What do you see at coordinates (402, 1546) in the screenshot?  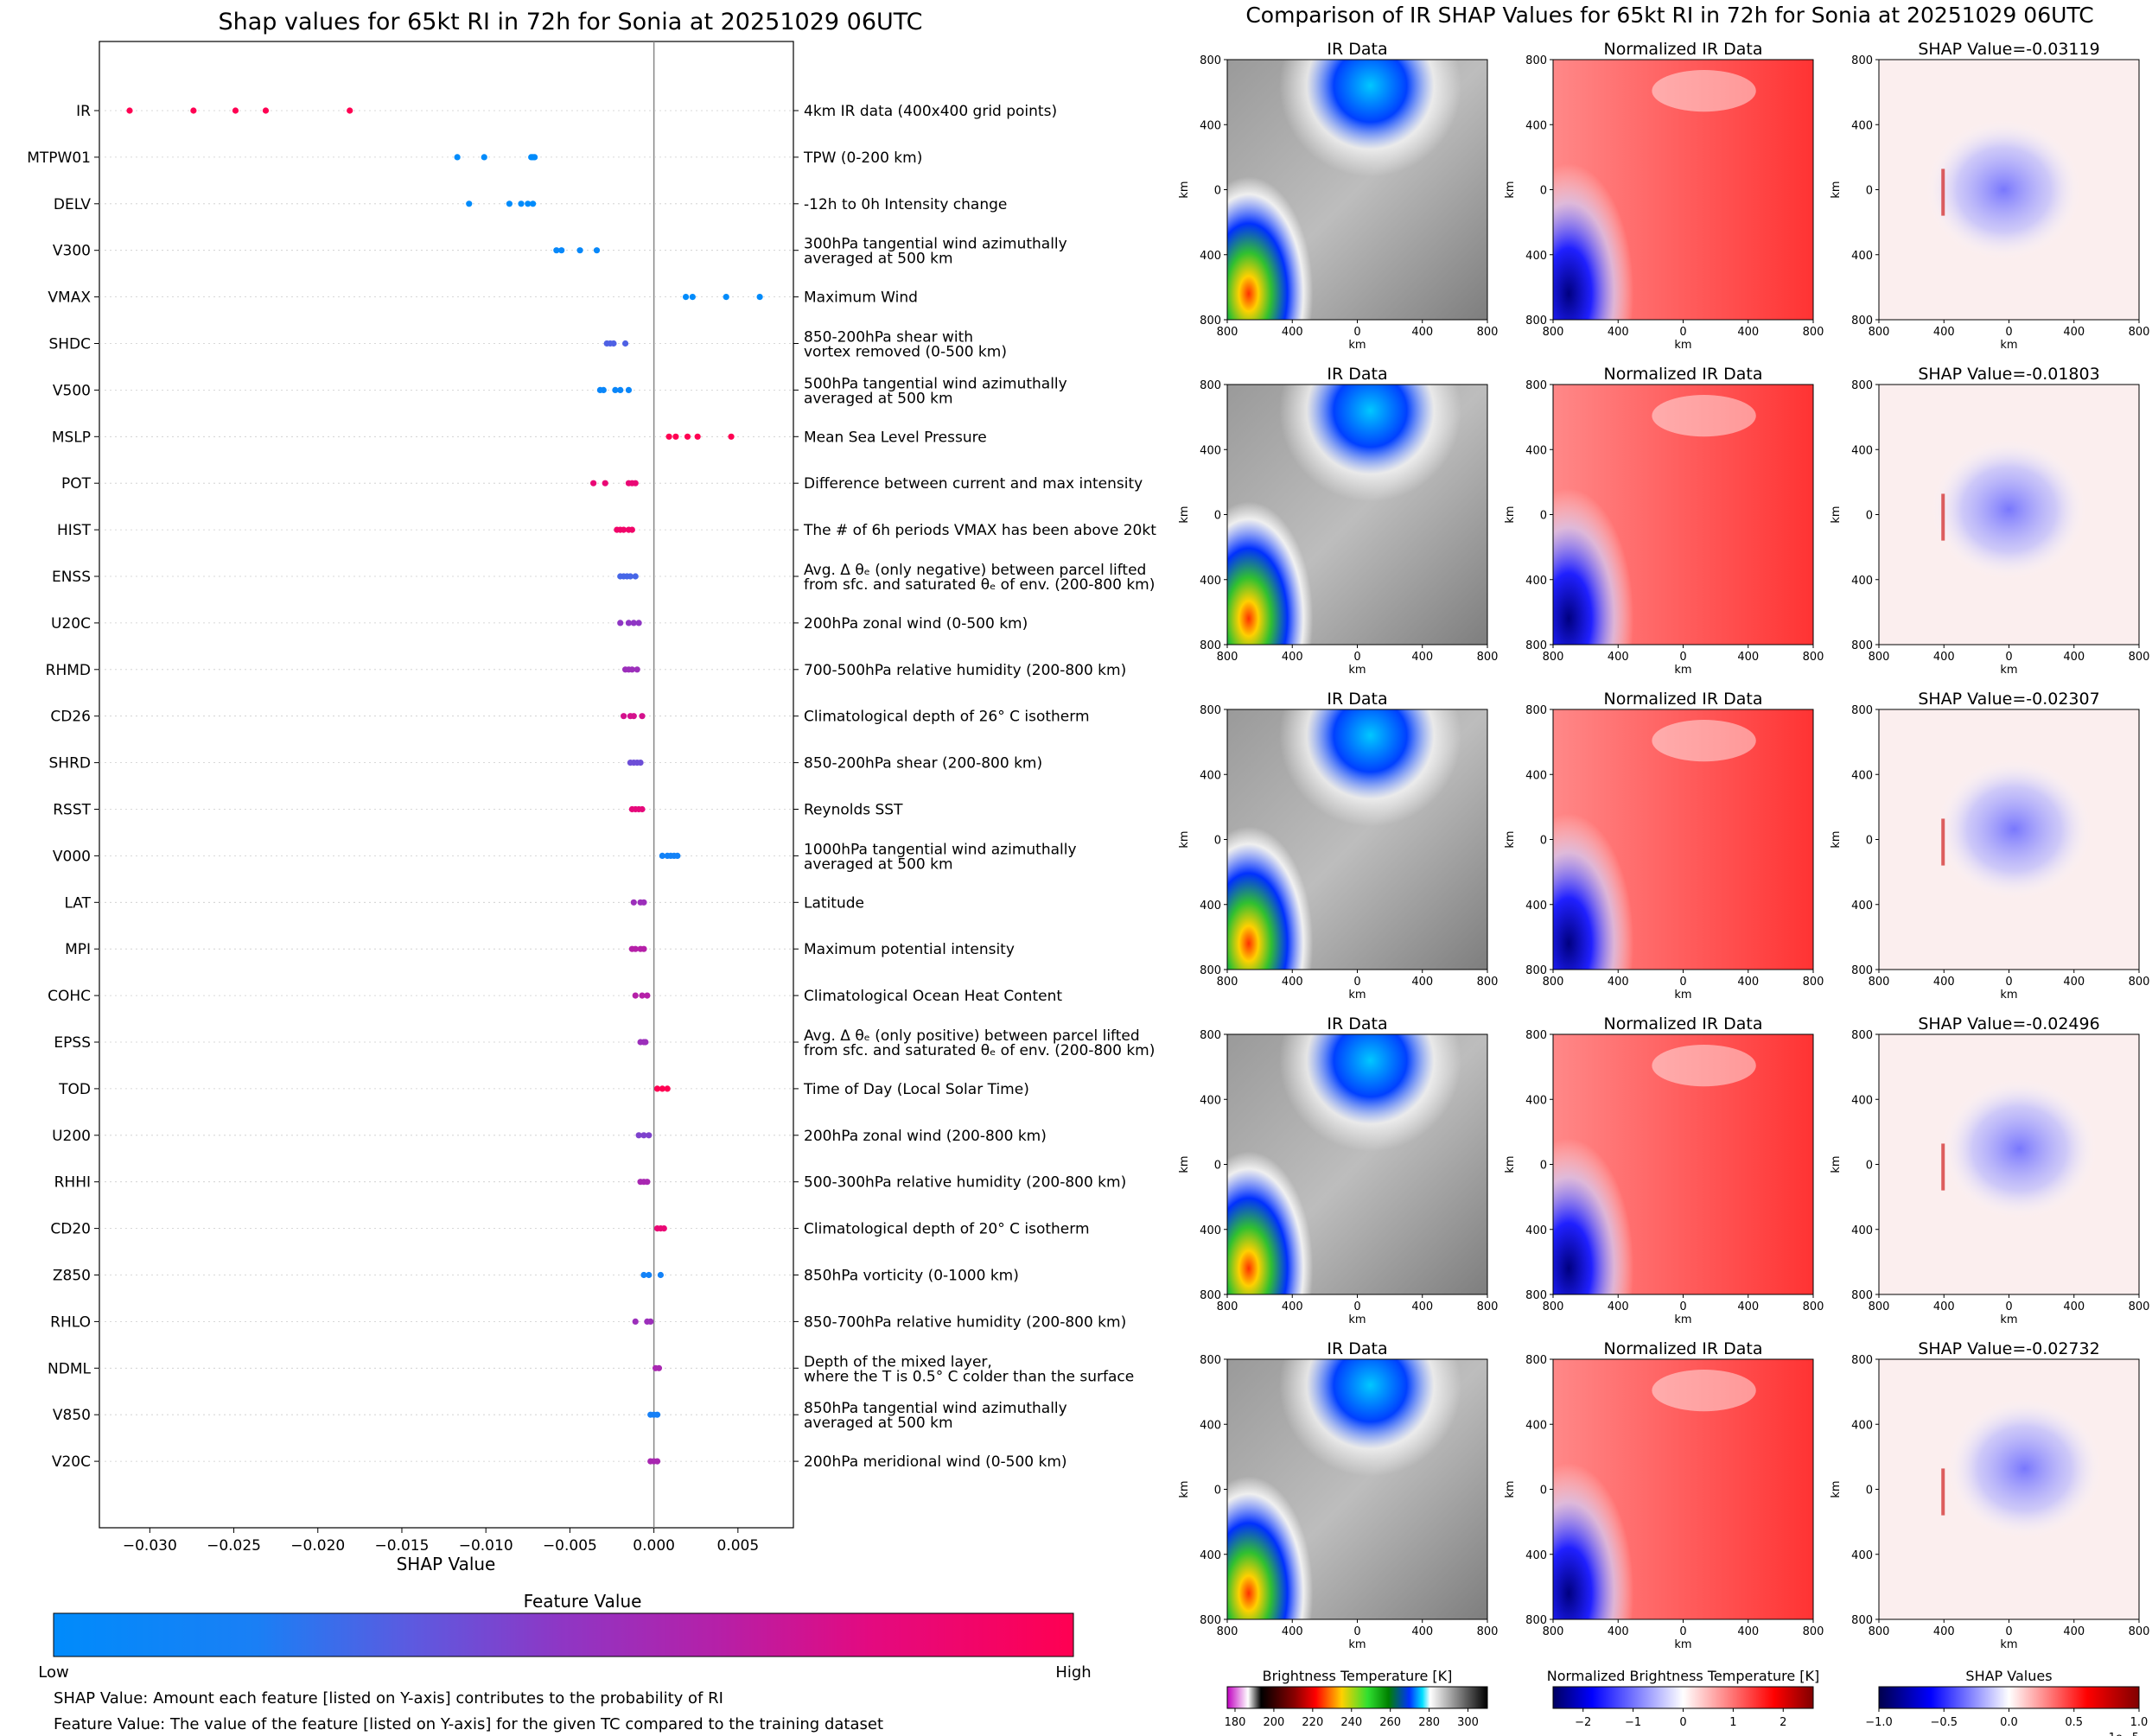 I see `x-tick-label: −0.015` at bounding box center [402, 1546].